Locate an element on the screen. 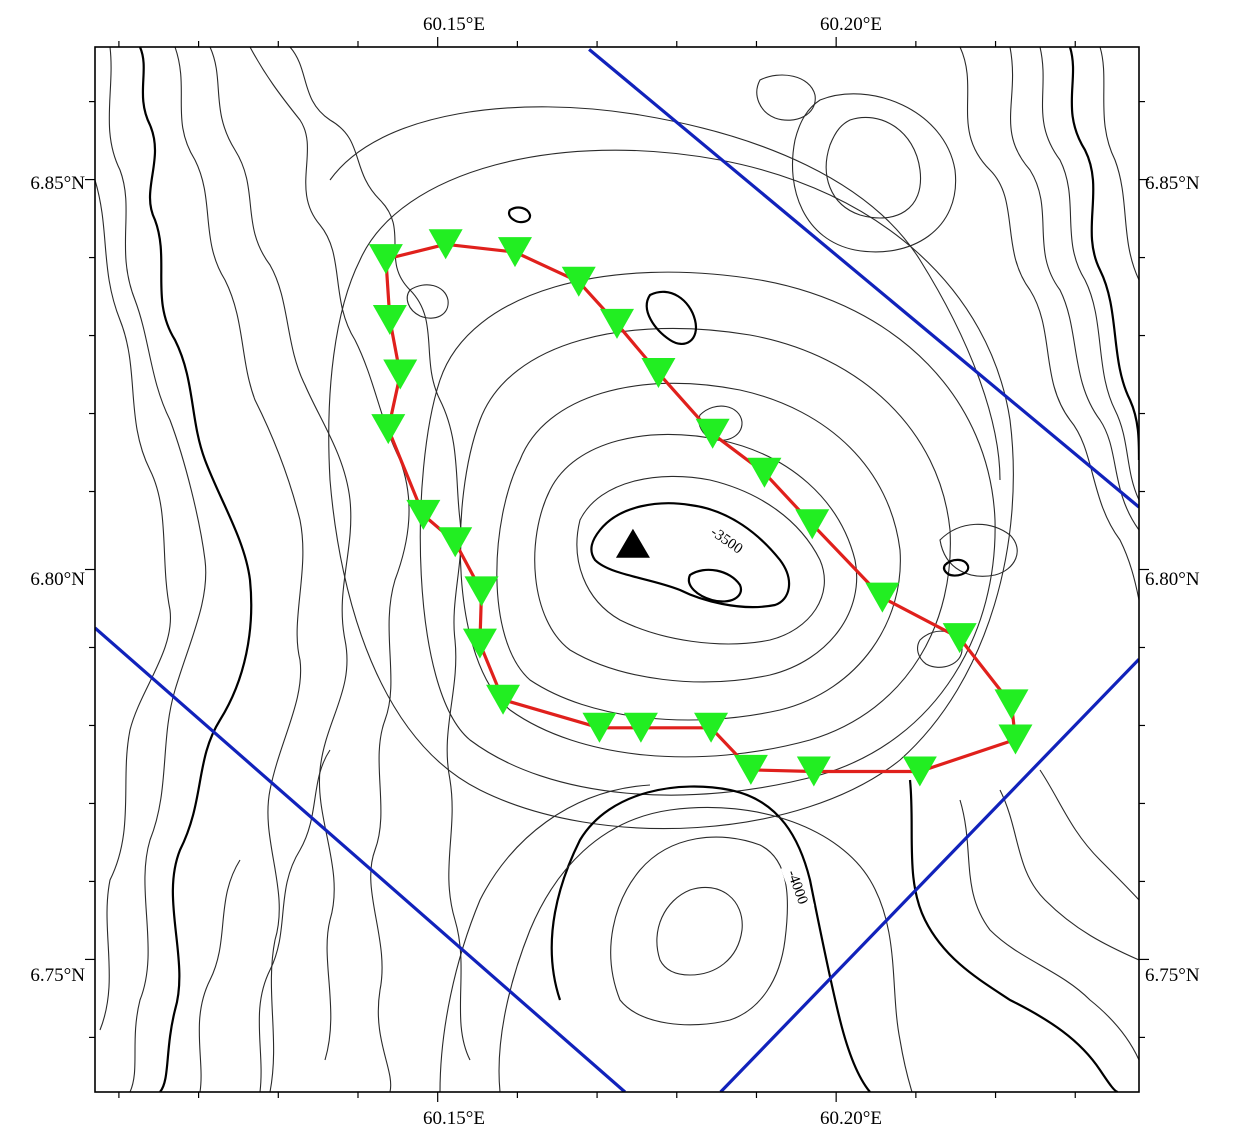 The image size is (1234, 1137). left-lat-label-6-75: 6.75°N is located at coordinates (57, 975).